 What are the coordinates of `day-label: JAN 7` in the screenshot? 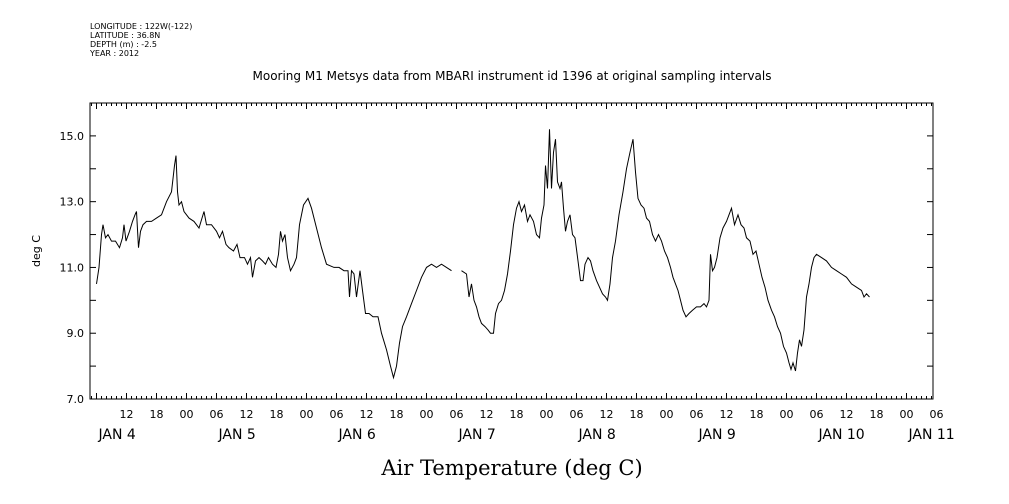 It's located at (477, 435).